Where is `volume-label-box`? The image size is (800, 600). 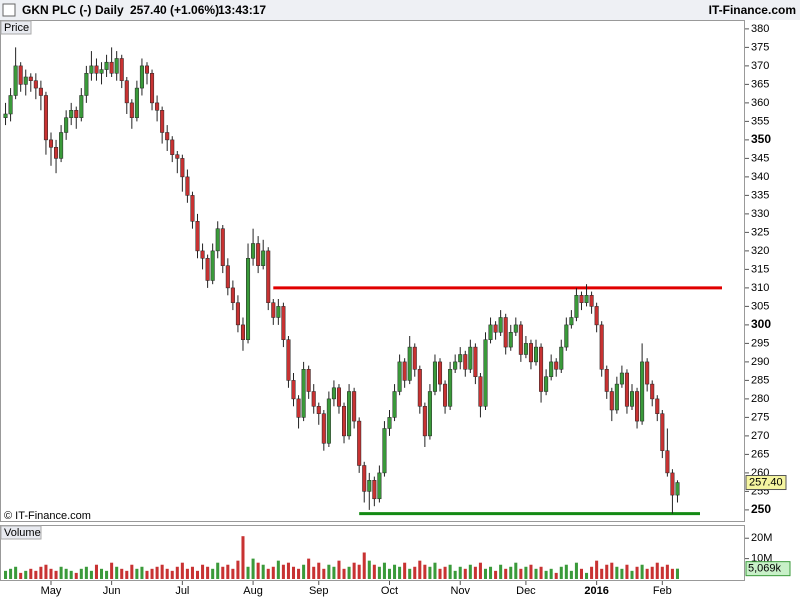
volume-label-box is located at coordinates (21, 532).